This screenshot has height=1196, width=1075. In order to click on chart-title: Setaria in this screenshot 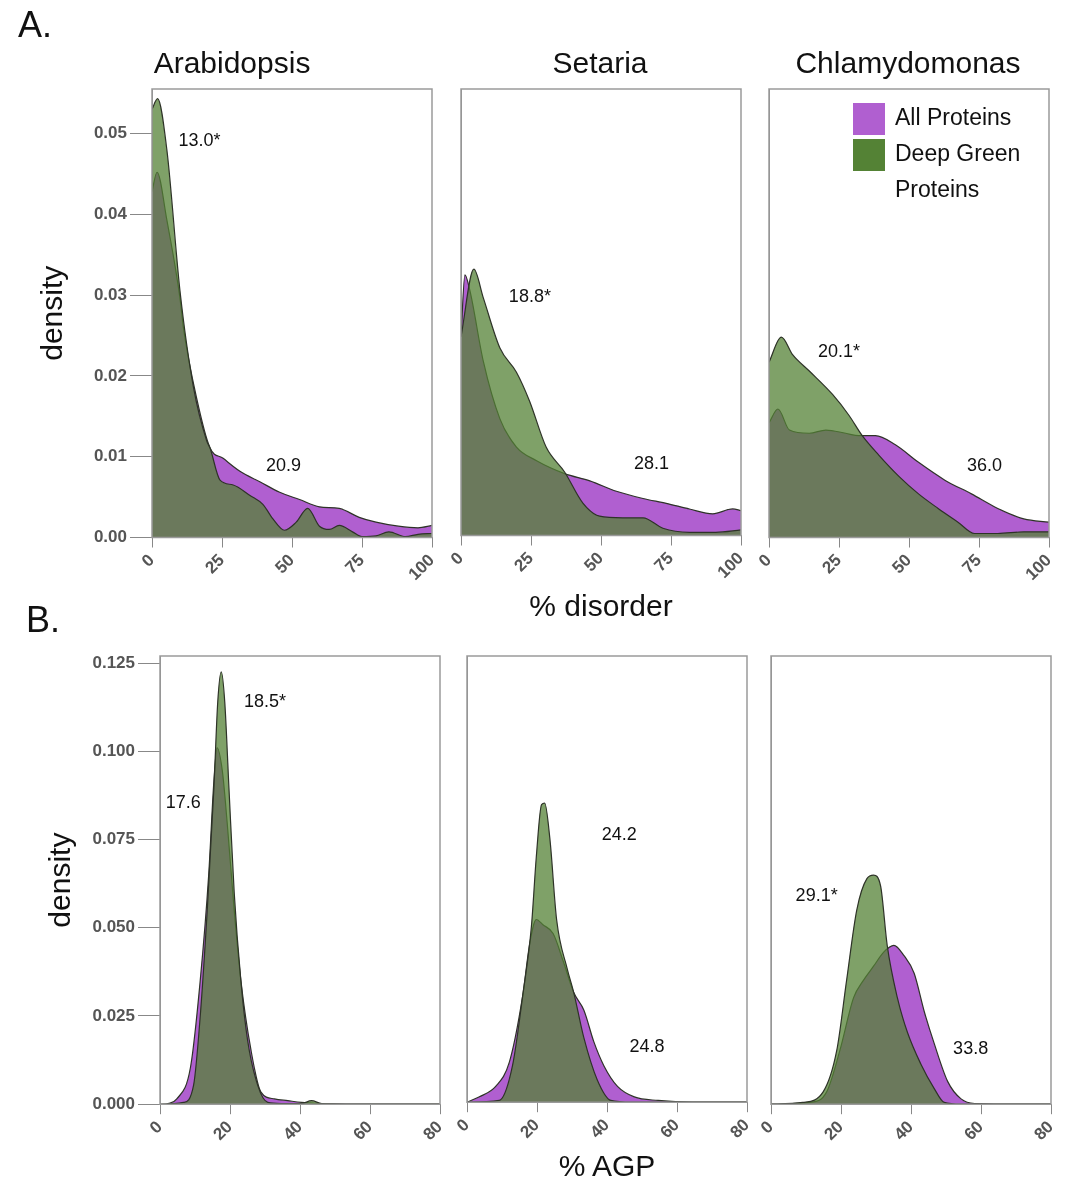, I will do `click(600, 63)`.